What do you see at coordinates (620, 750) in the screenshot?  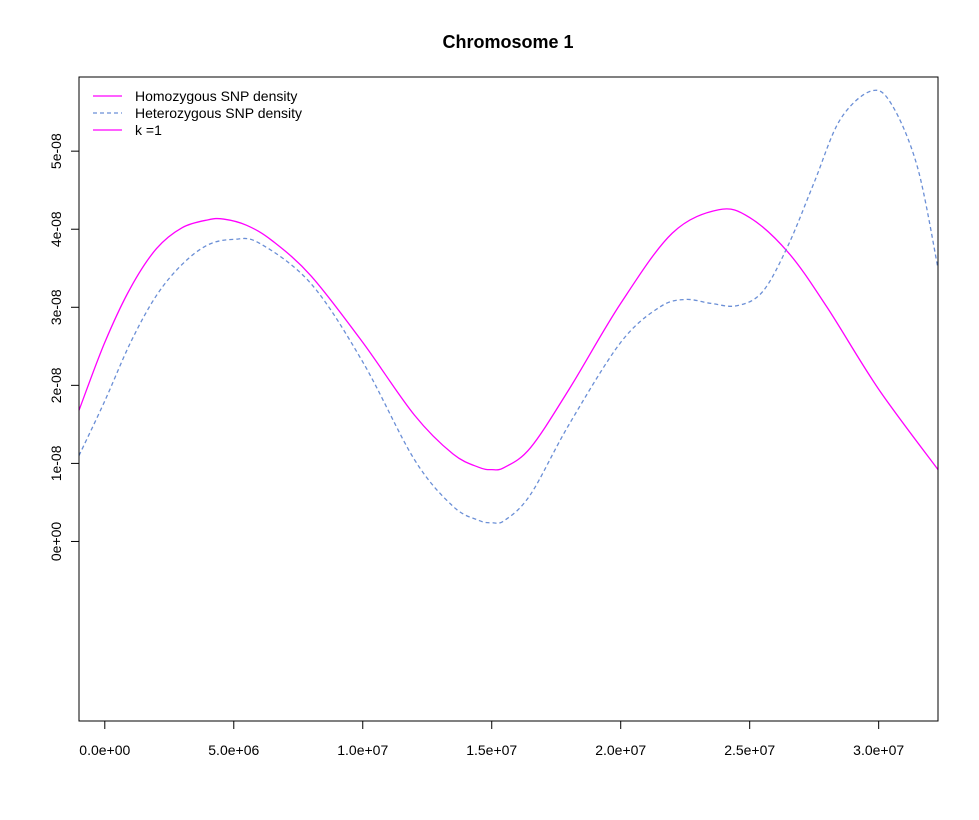 I see `x-tick-label: 2.0e+07` at bounding box center [620, 750].